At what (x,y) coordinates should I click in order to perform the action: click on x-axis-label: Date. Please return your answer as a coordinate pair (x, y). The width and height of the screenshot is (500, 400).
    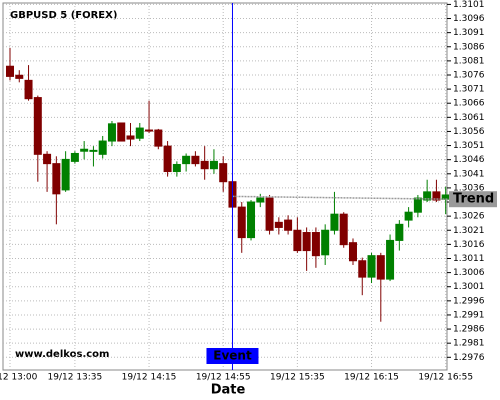
    Looking at the image, I should click on (228, 390).